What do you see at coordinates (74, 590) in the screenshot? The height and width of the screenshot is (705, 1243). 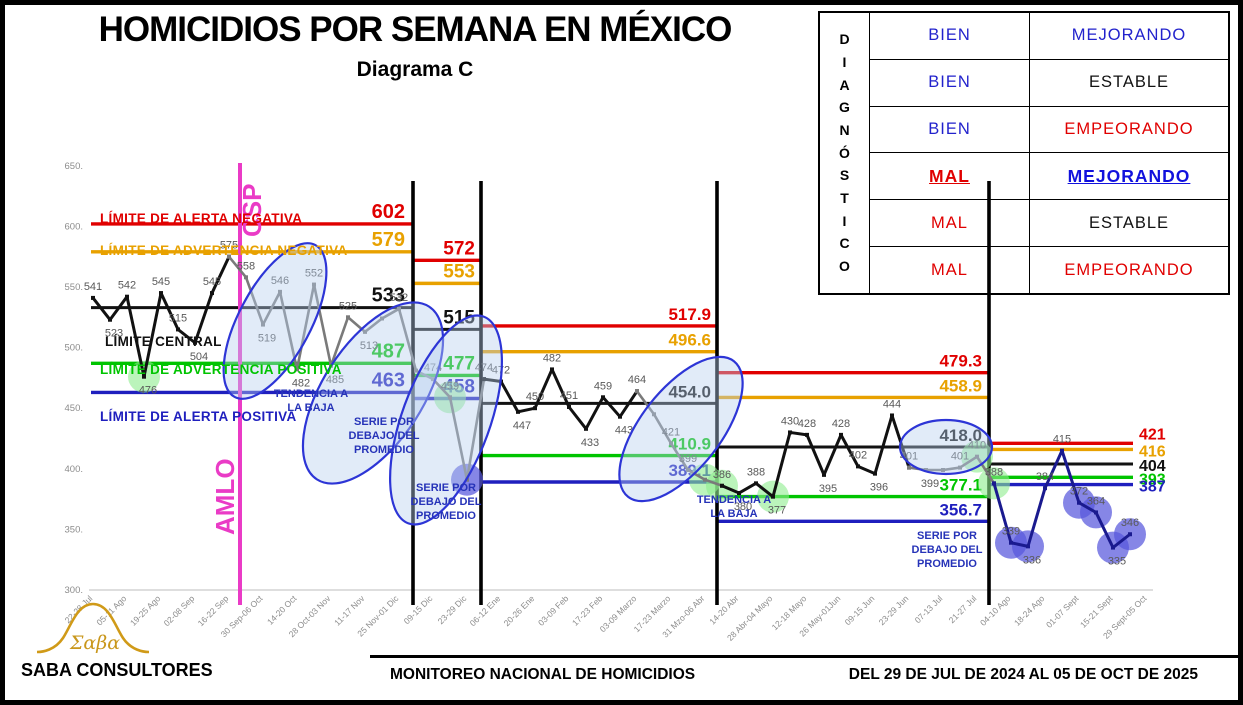 I see `y-tick-label: 300.` at bounding box center [74, 590].